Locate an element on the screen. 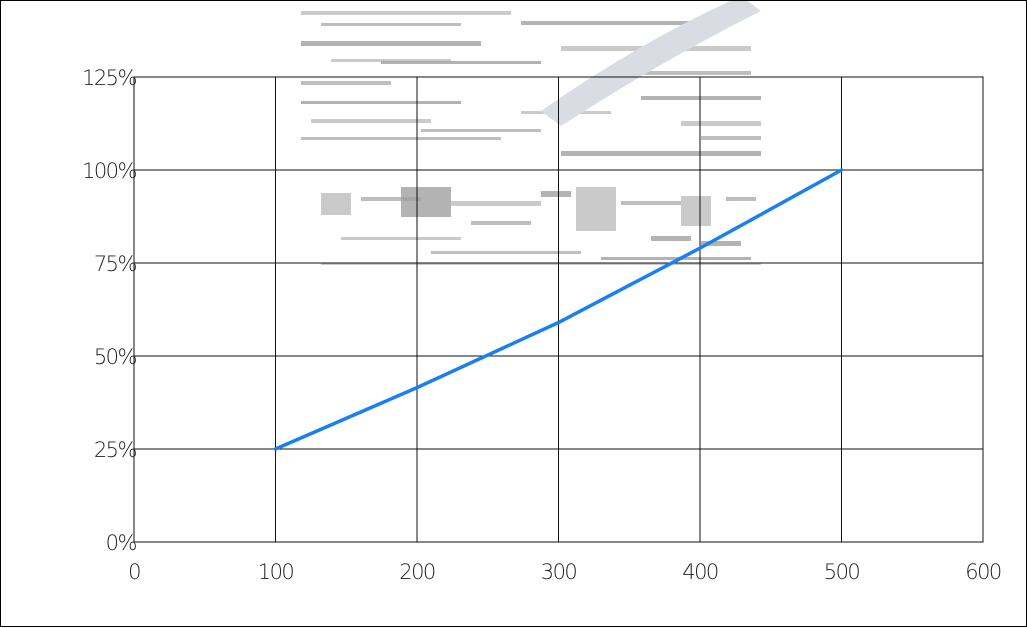  x-tick-label: 300 is located at coordinates (559, 572).